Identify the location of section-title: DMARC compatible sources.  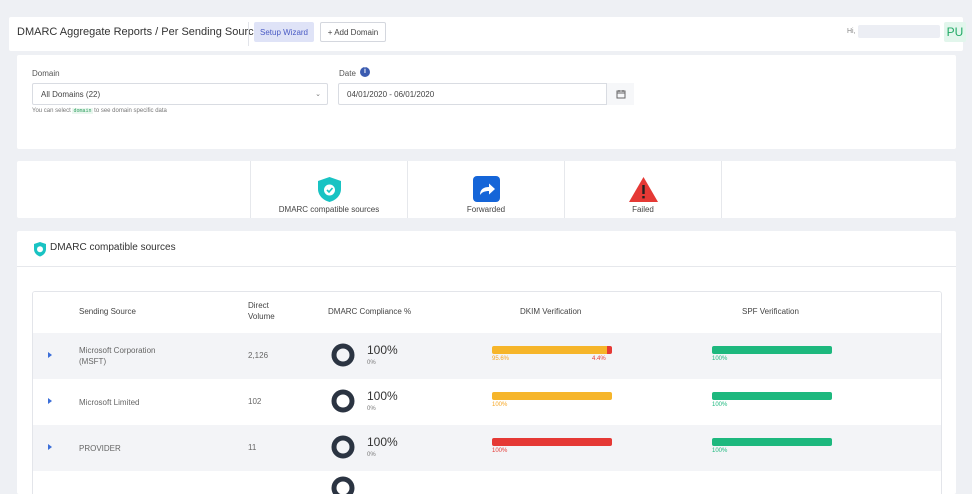
(113, 247).